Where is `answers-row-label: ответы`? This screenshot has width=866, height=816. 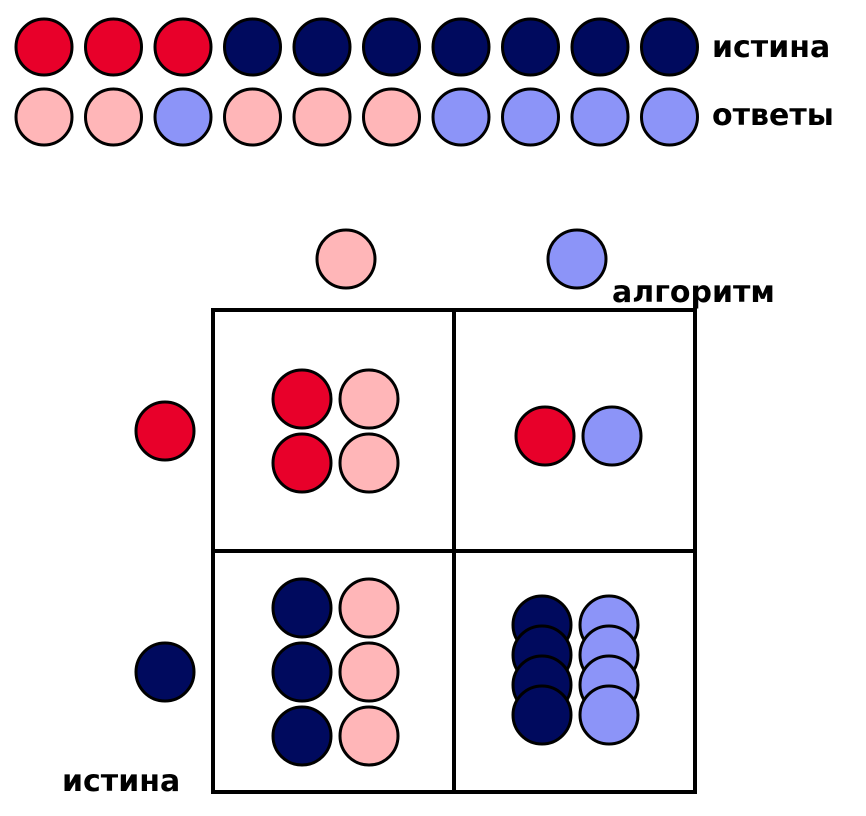 answers-row-label: ответы is located at coordinates (773, 115).